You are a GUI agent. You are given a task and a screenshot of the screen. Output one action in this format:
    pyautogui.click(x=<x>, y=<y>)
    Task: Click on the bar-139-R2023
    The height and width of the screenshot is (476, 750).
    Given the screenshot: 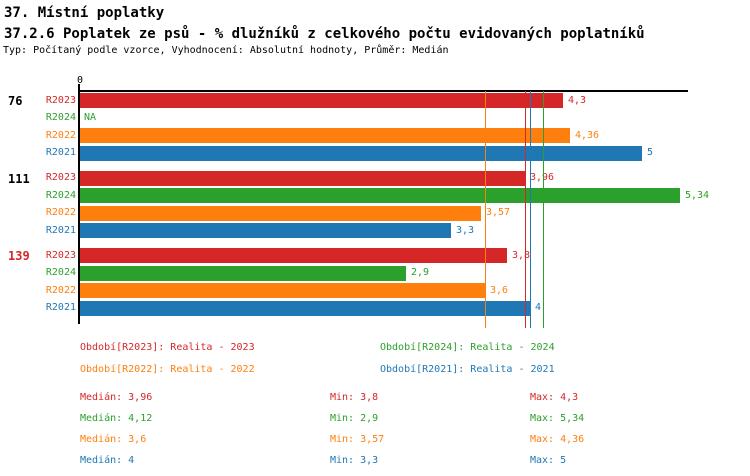 What is the action you would take?
    pyautogui.click(x=293, y=255)
    